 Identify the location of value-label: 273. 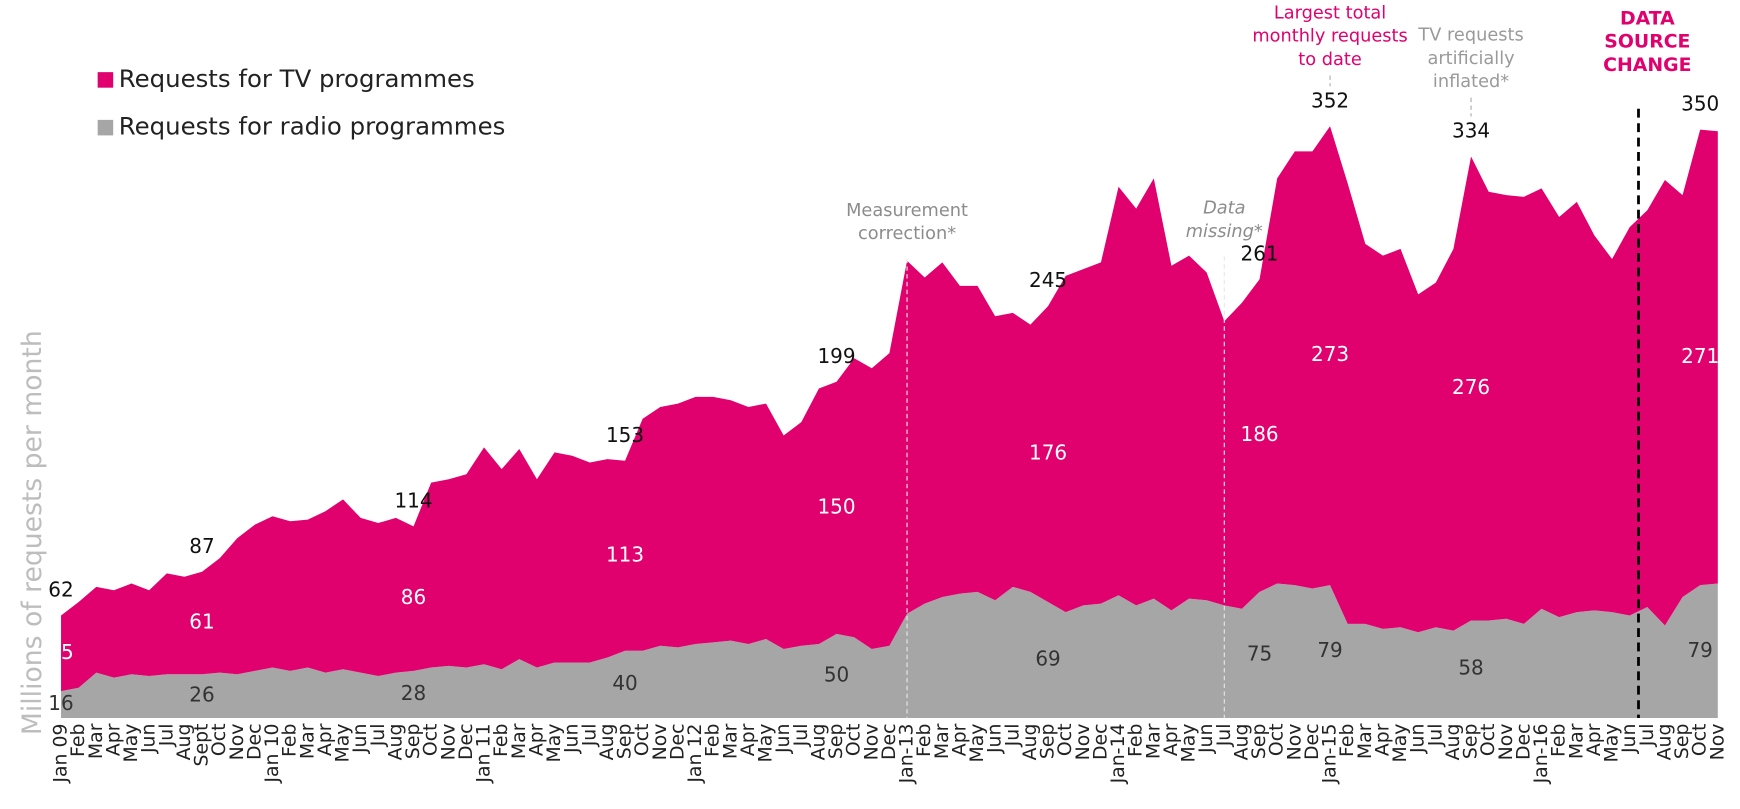
(1330, 354).